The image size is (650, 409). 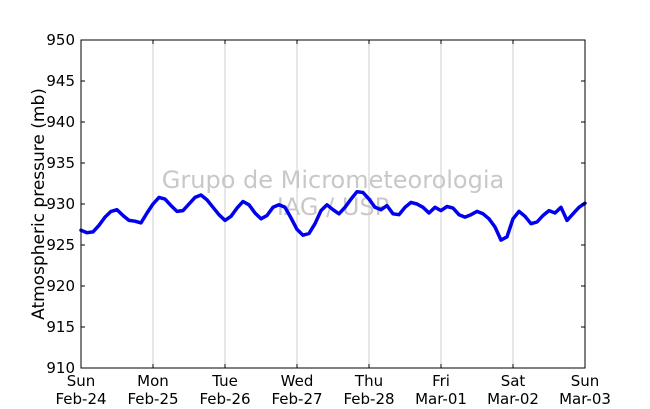 I want to click on x-tick-label-date: Mar-01, so click(x=441, y=399).